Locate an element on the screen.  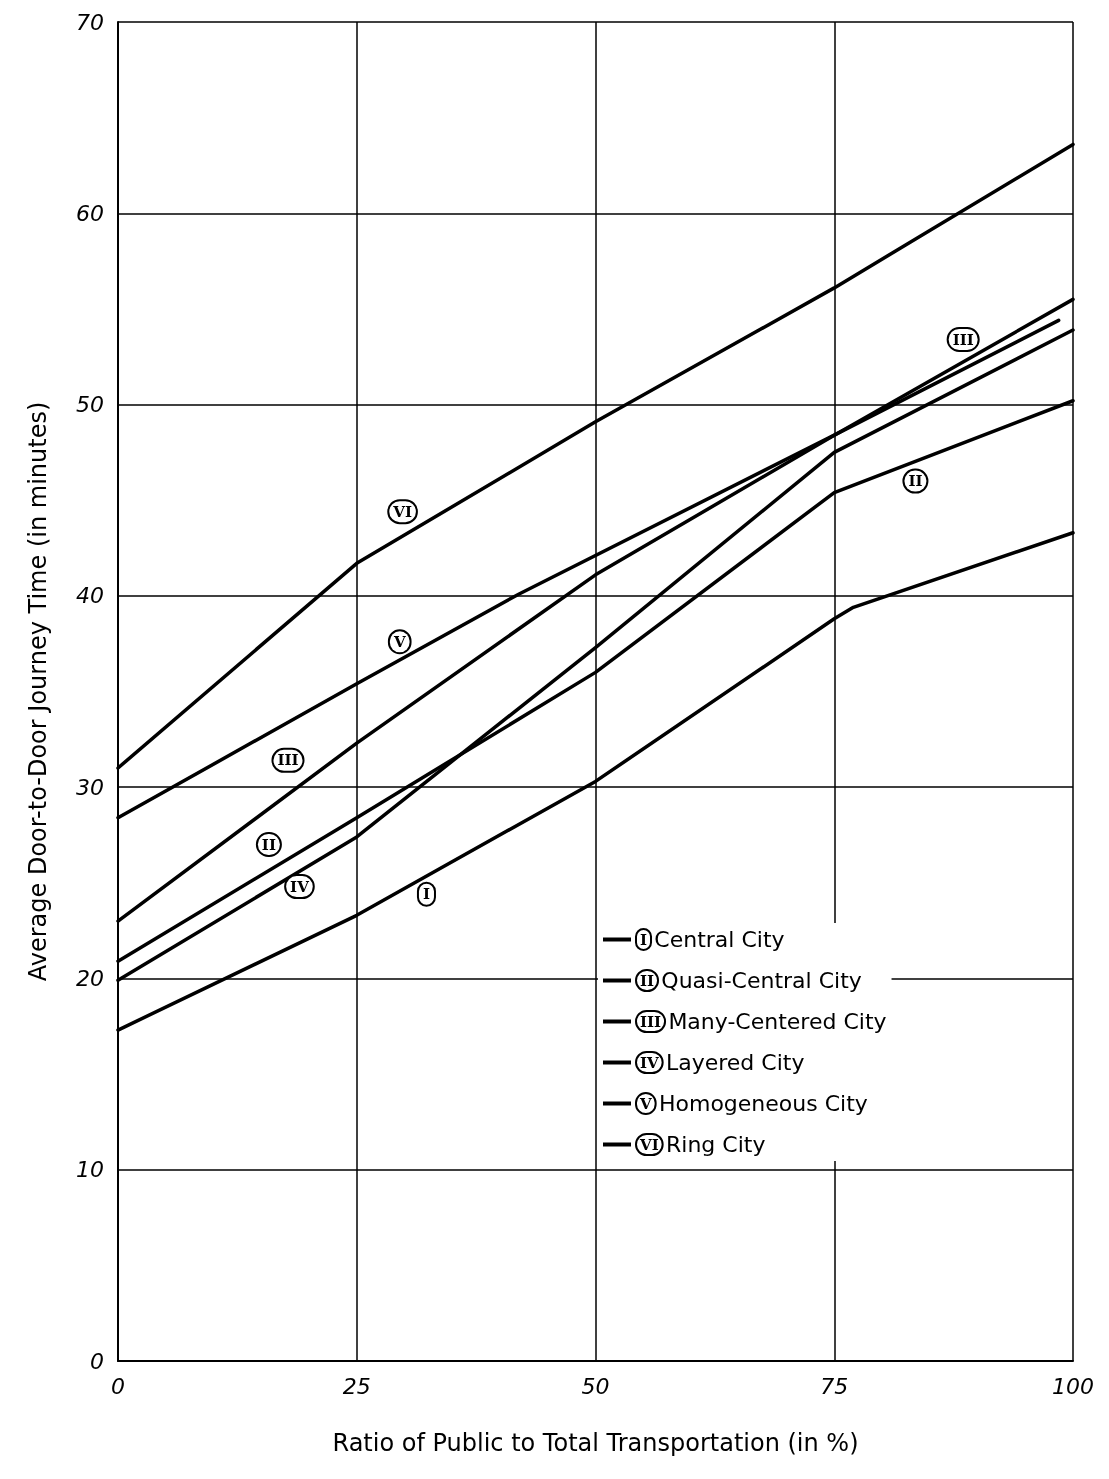
y-tick-label: 40 is located at coordinates (90, 596).